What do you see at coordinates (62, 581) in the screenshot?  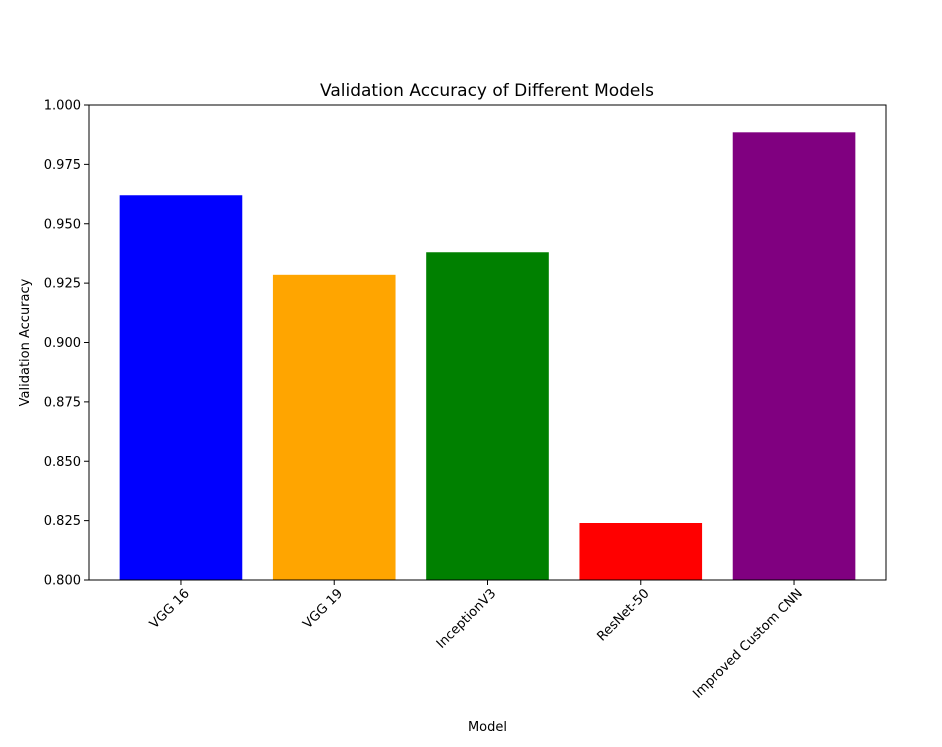 I see `y-tick-label: 0.800` at bounding box center [62, 581].